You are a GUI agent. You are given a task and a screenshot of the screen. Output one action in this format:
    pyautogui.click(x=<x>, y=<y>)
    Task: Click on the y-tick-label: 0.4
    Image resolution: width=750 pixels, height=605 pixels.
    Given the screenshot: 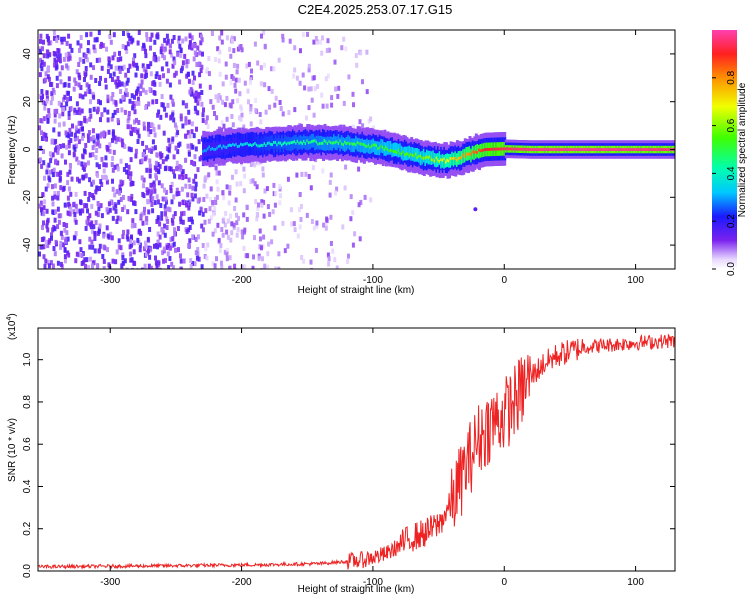 What is the action you would take?
    pyautogui.click(x=27, y=486)
    